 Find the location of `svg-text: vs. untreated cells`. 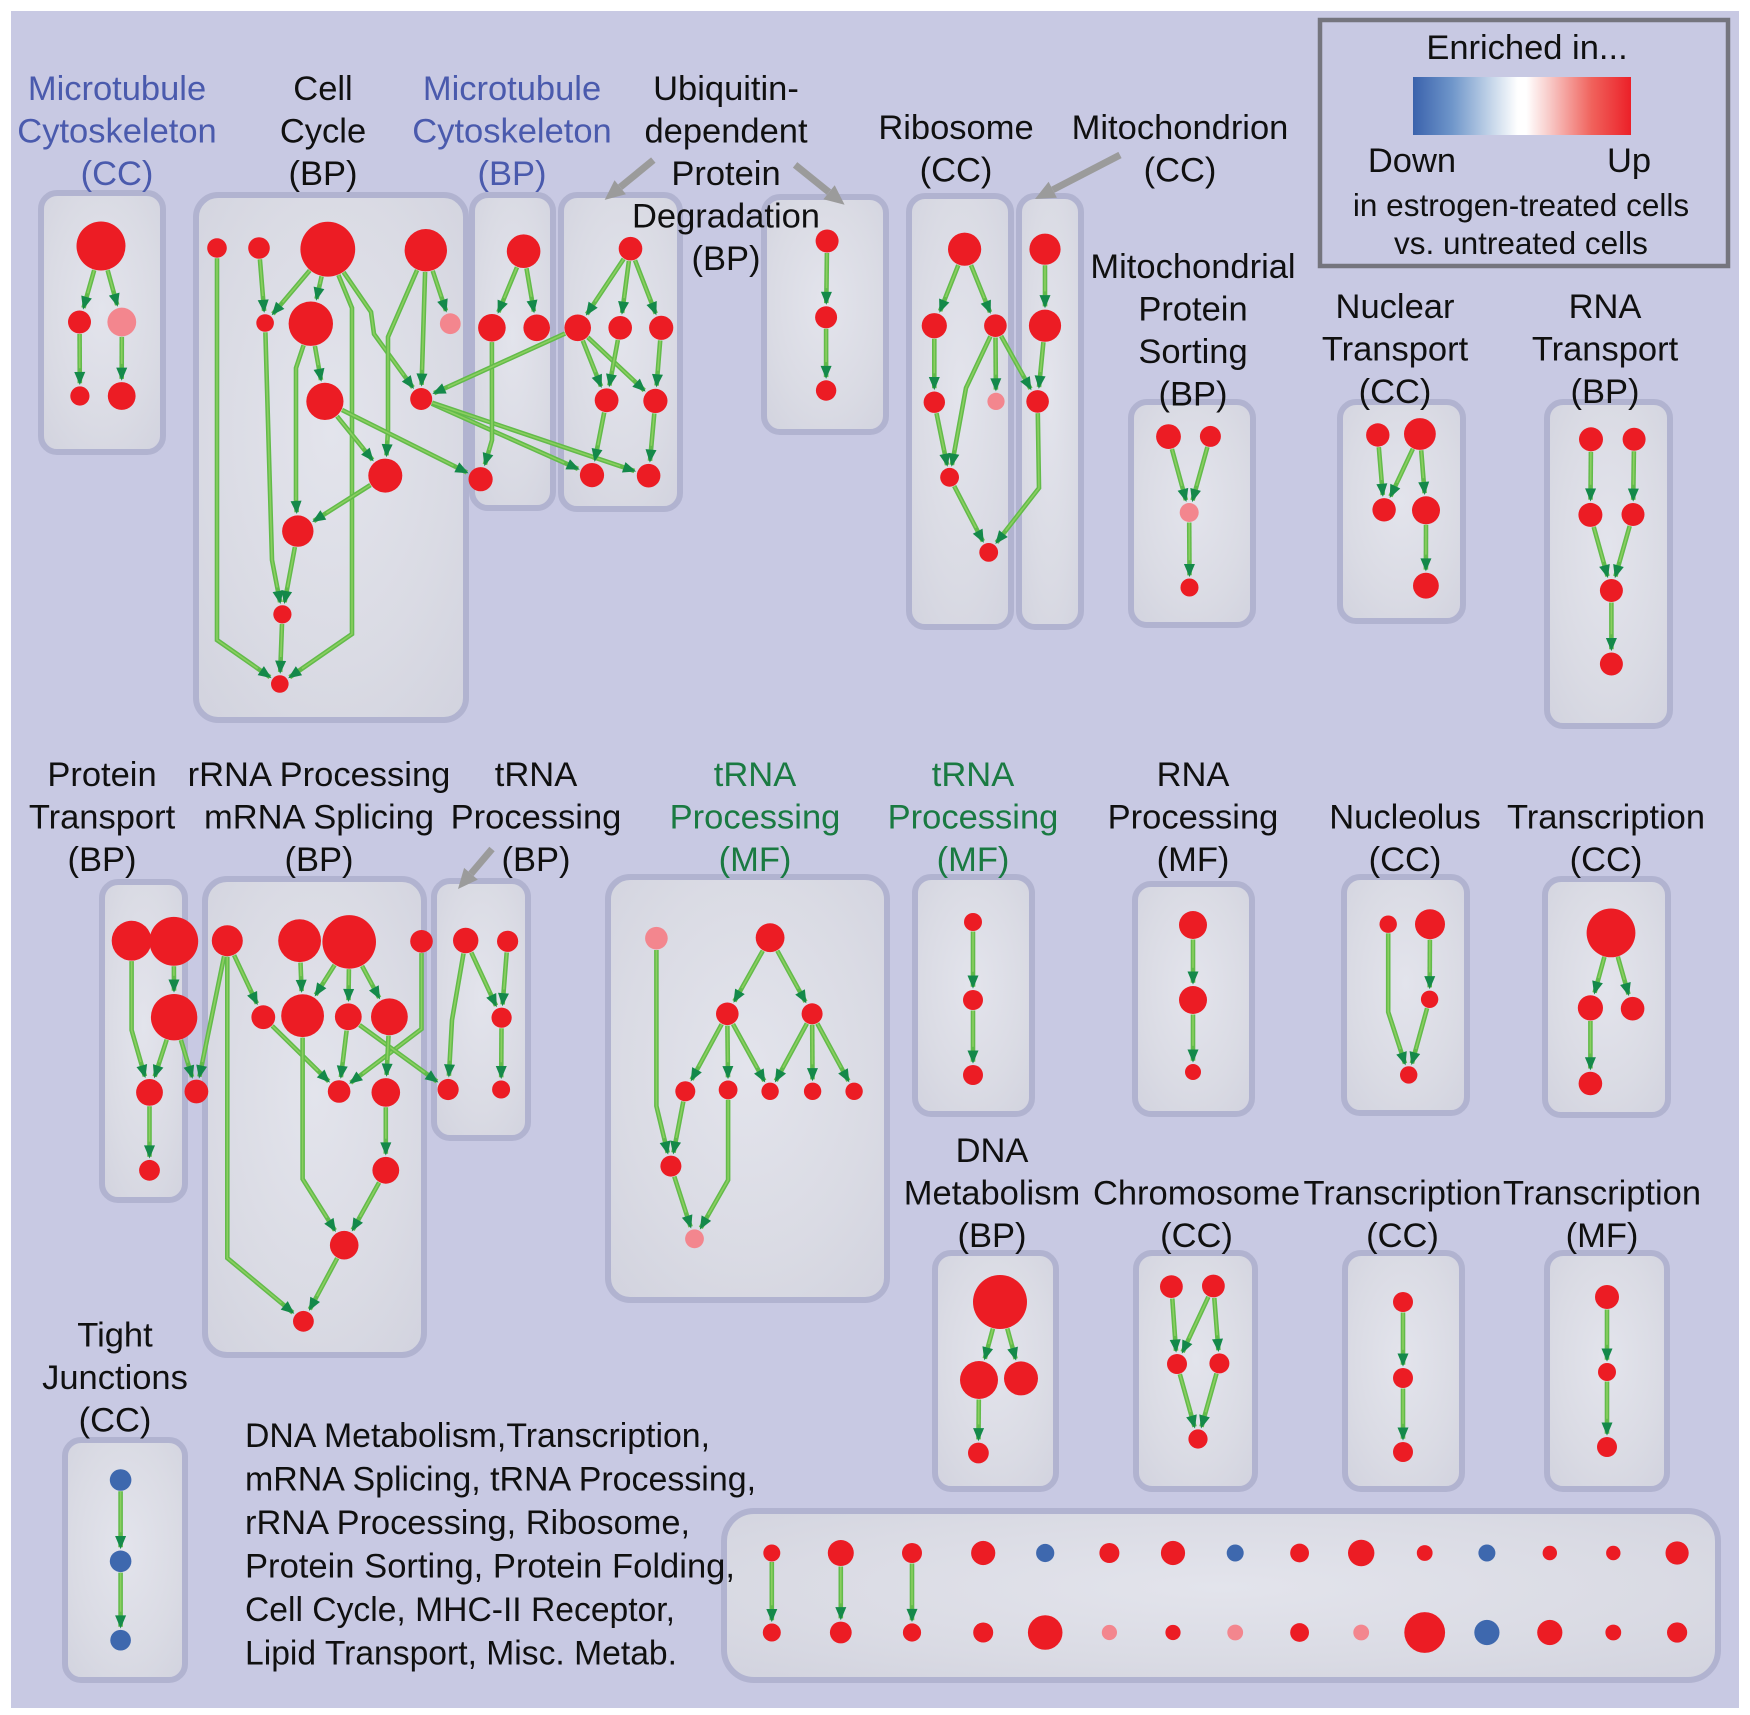

svg-text: vs. untreated cells is located at coordinates (1521, 243).